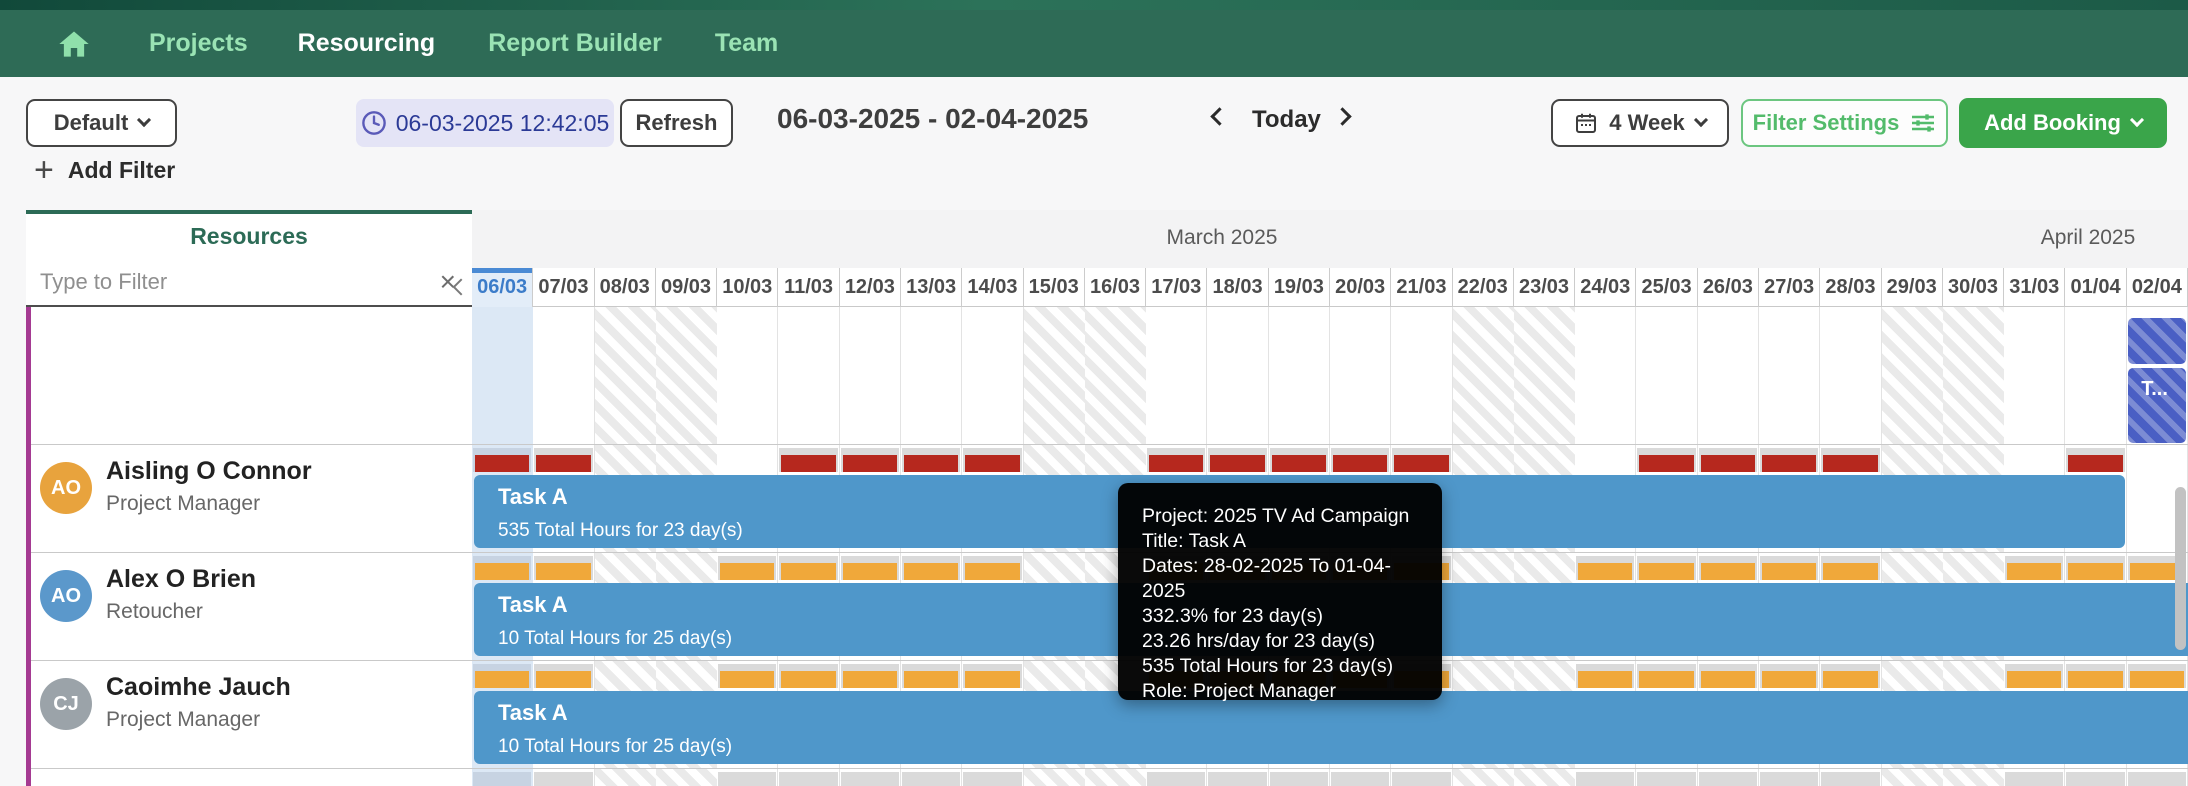 This screenshot has height=786, width=2188. I want to click on add-booking-button: Add Booking, so click(2063, 123).